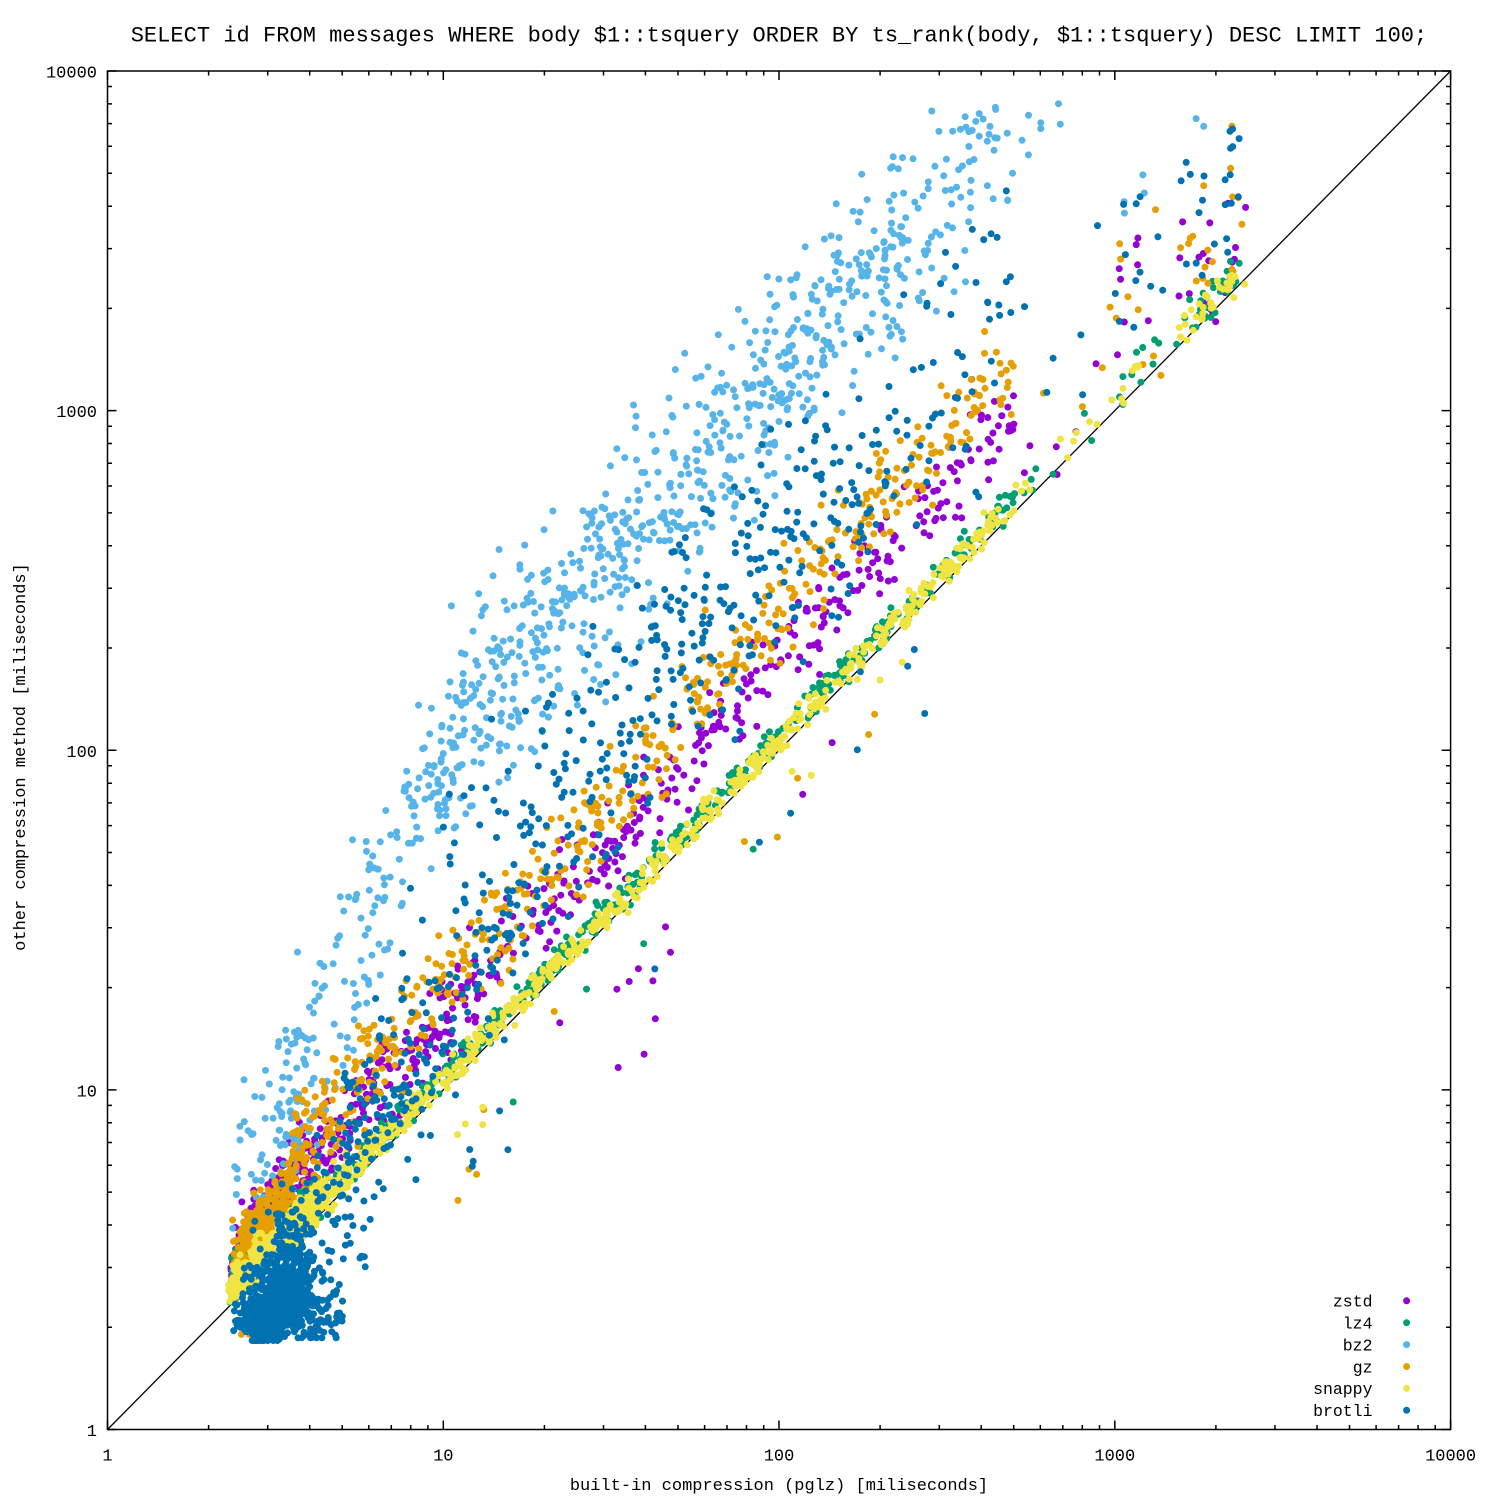 This screenshot has width=1500, height=1500. I want to click on svg-text: gz, so click(1363, 1367).